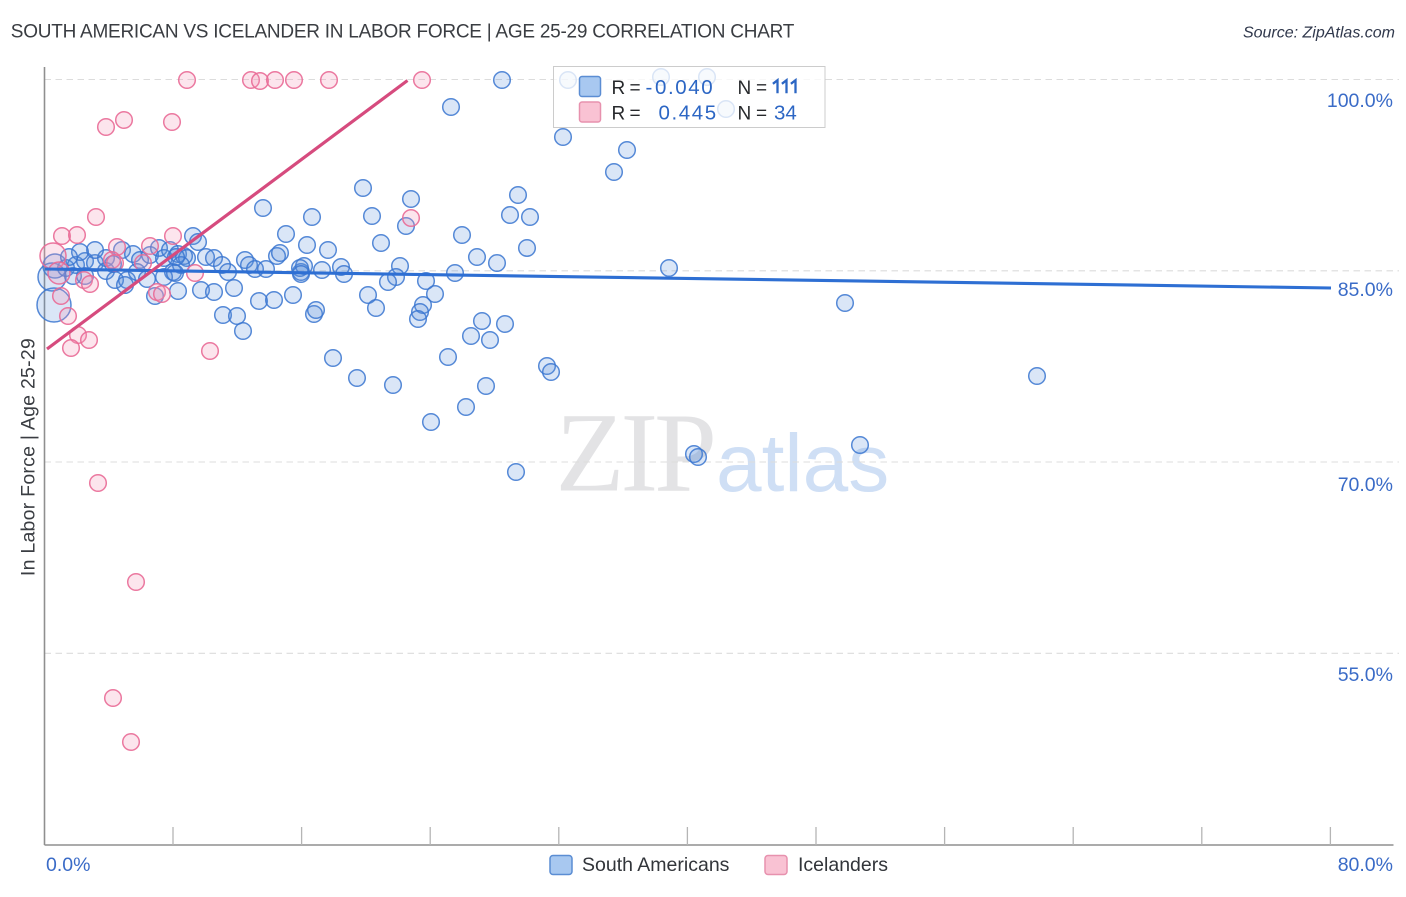 The height and width of the screenshot is (897, 1406). Describe the element at coordinates (1360, 101) in the screenshot. I see `svg-text: 100.0%` at that location.